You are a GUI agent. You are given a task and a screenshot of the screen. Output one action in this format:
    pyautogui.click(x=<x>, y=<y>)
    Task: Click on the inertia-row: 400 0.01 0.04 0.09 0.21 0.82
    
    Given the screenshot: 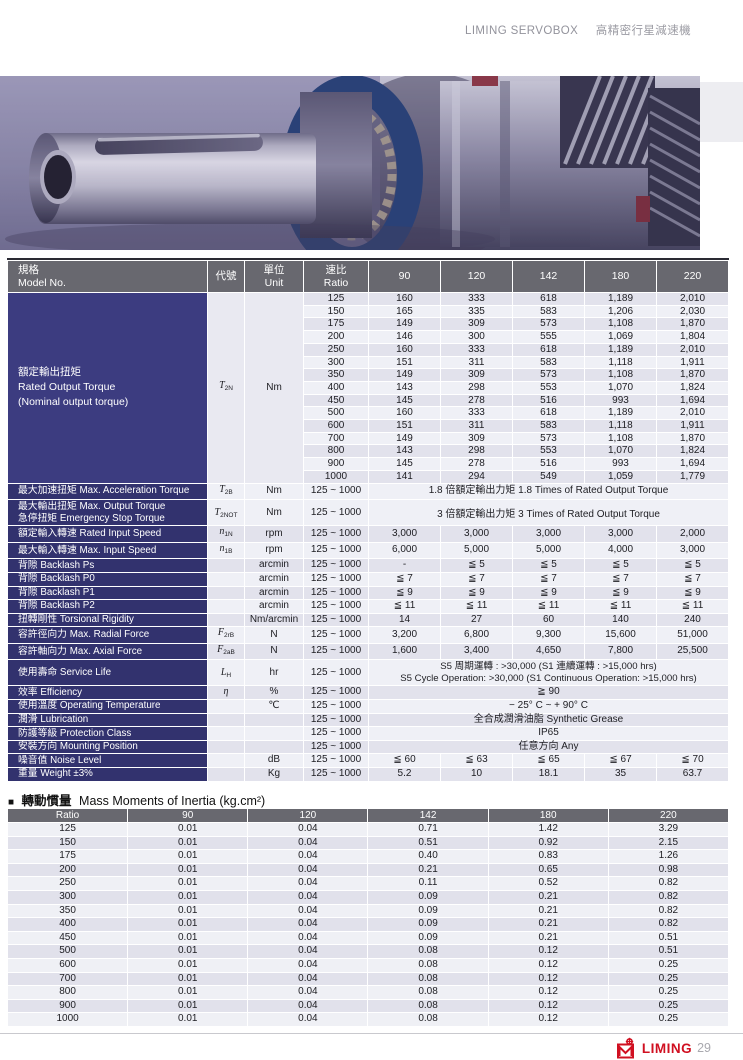 What is the action you would take?
    pyautogui.click(x=368, y=924)
    